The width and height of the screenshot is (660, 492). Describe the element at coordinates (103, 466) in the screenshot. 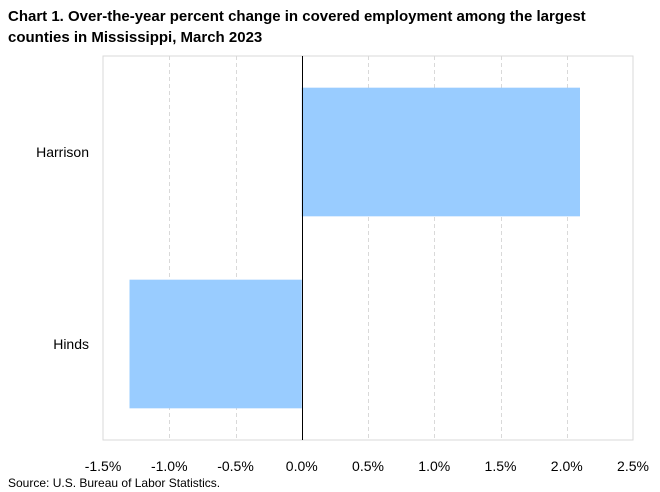

I see `x-tick-label: -1.5%` at that location.